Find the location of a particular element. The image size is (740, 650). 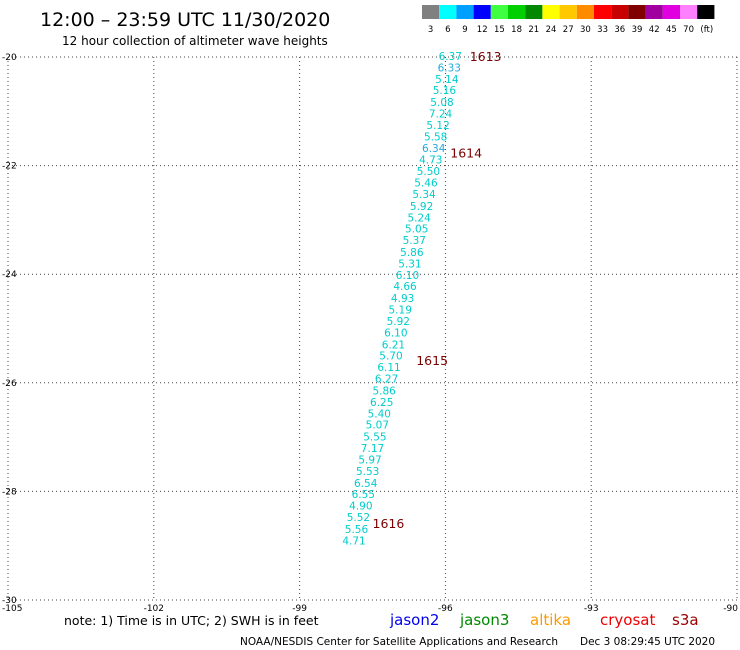

wave-height-value: 6.27 is located at coordinates (386, 380).